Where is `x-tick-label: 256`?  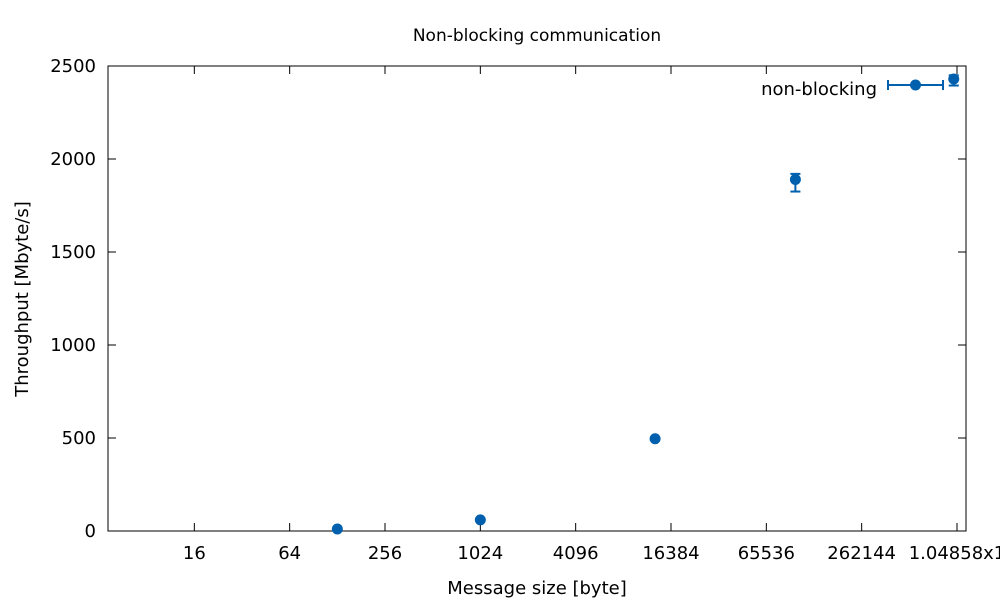 x-tick-label: 256 is located at coordinates (385, 553).